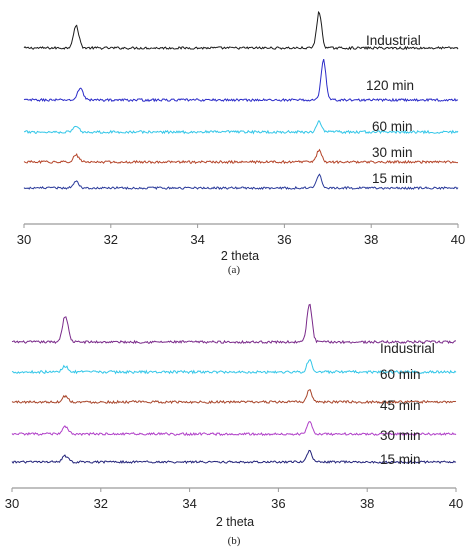 This screenshot has height=550, width=468. Describe the element at coordinates (390, 85) in the screenshot. I see `series-label: 120 min` at that location.